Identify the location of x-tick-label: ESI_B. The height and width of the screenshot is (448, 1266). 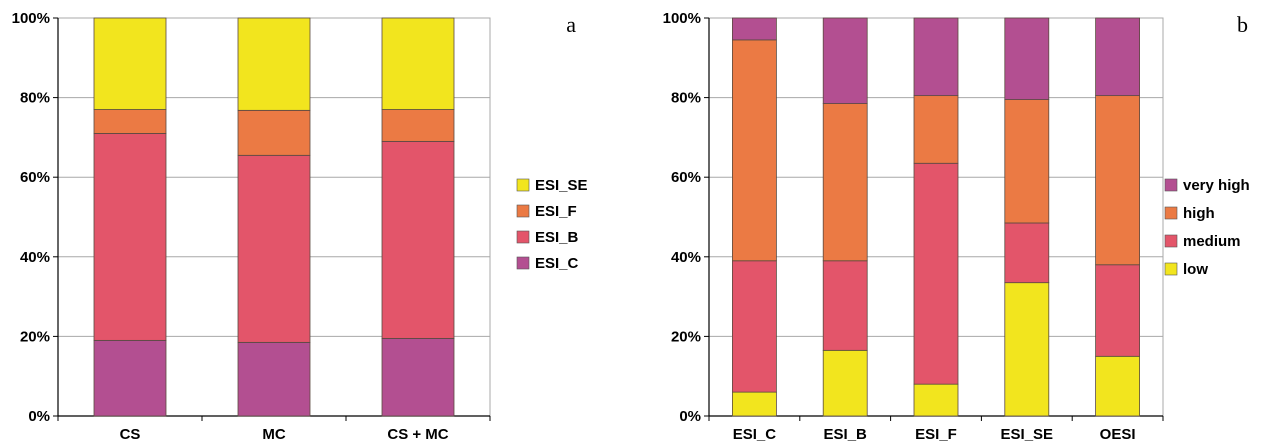
(846, 434).